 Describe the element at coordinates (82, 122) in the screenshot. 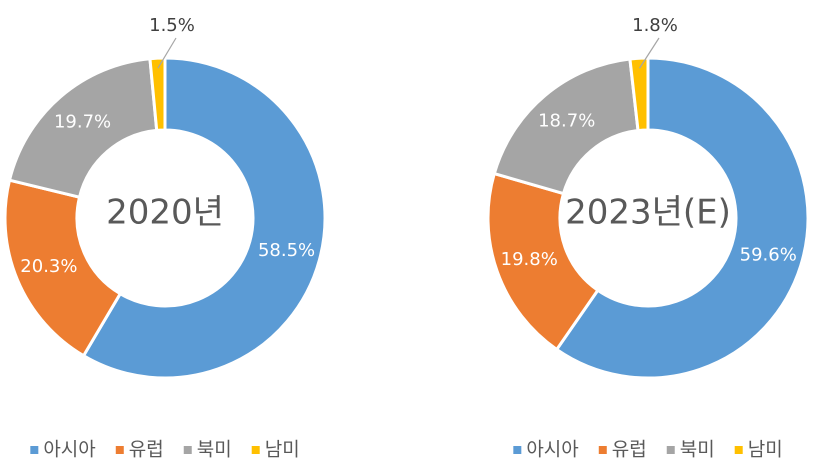

I see `data-label: 19.7%` at that location.